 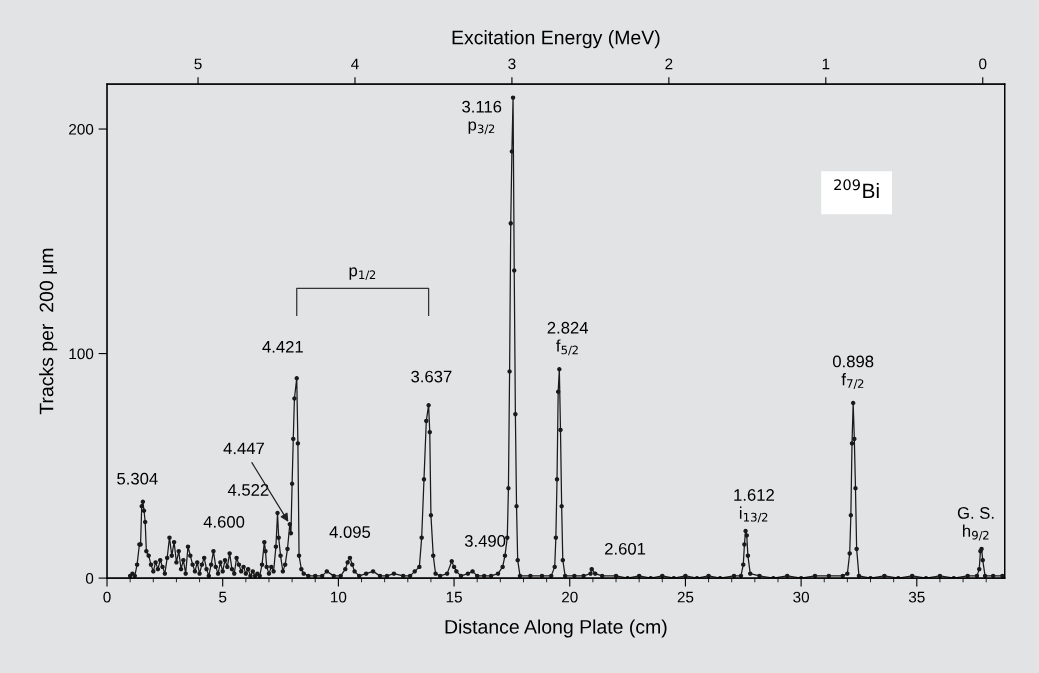 I want to click on x-tick-label: 0, so click(x=107, y=597).